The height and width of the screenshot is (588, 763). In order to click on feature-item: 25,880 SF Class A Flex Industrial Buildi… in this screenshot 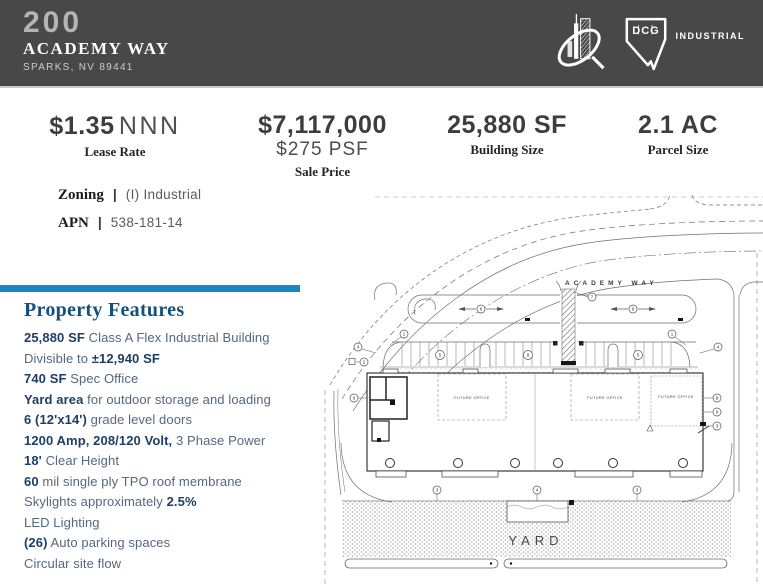, I will do `click(147, 337)`.